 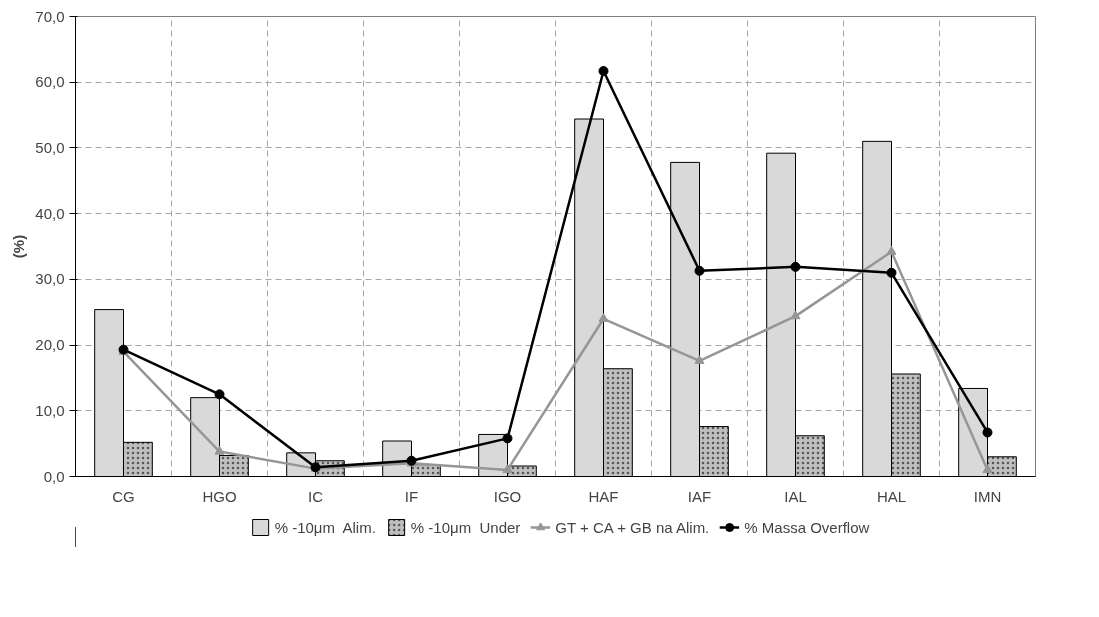 I want to click on x-tick-label: IF, so click(x=411, y=496).